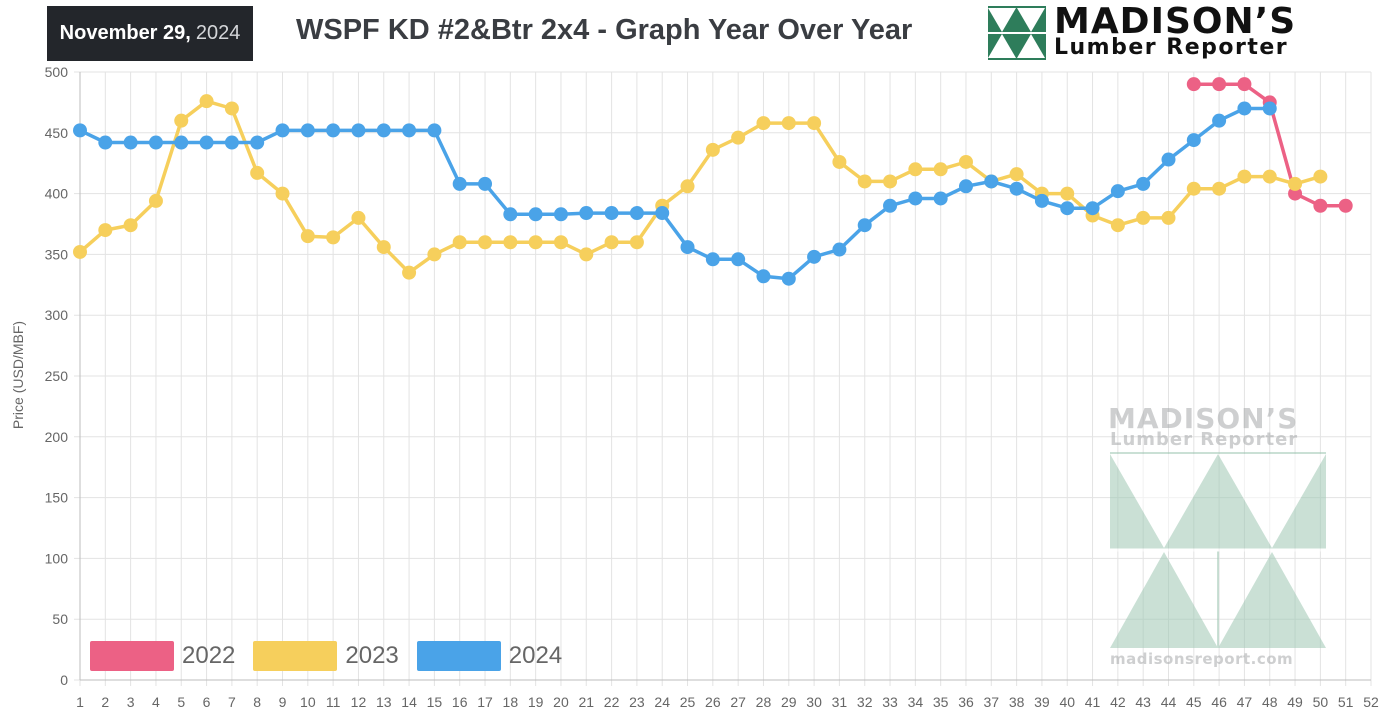 Image resolution: width=1390 pixels, height=723 pixels. I want to click on watermark-word-lumber-reporter: Lumber Reporter, so click(1204, 439).